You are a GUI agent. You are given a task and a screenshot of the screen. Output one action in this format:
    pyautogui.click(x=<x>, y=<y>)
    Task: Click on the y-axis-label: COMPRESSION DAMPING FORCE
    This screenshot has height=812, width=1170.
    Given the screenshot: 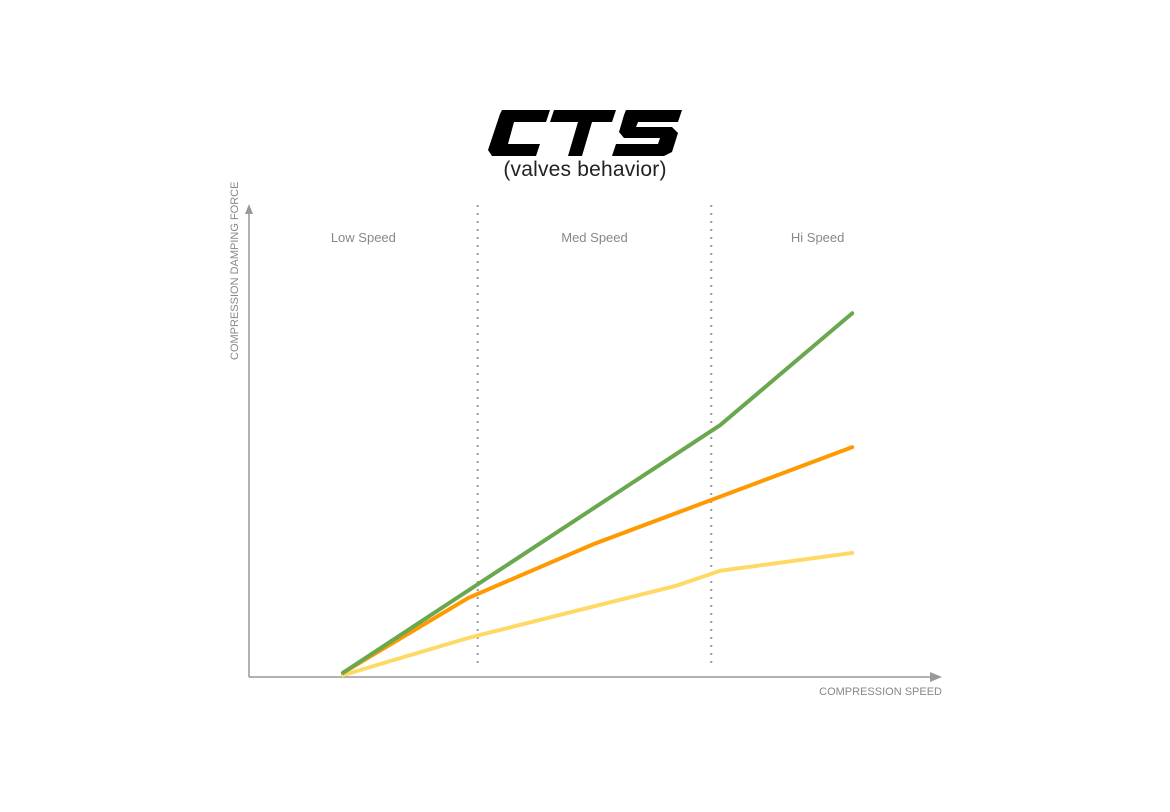 What is the action you would take?
    pyautogui.click(x=235, y=271)
    